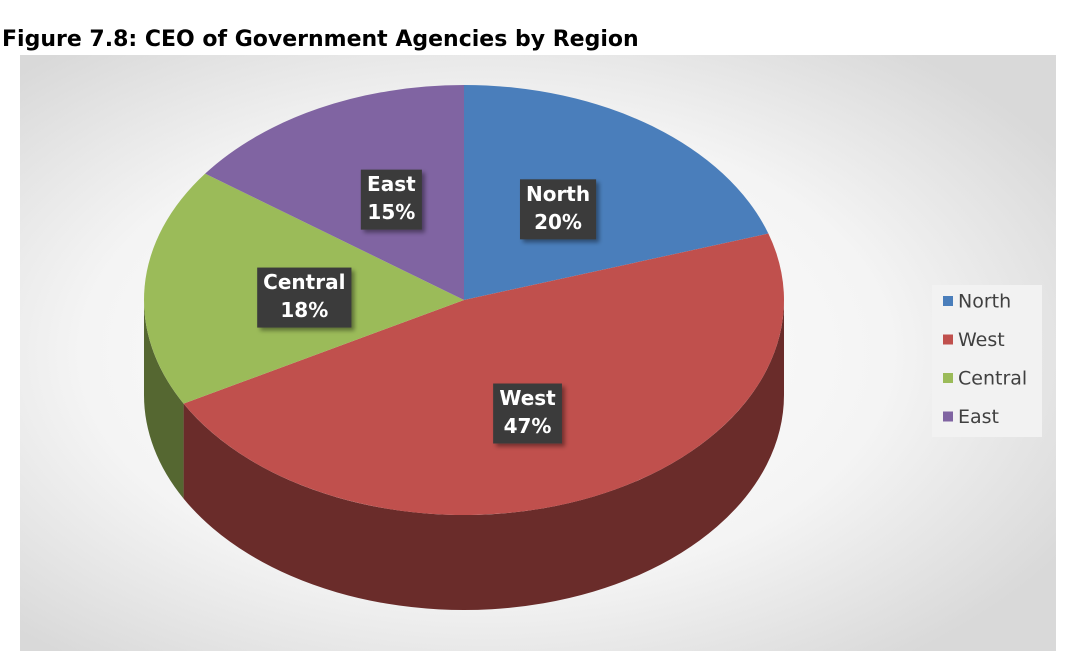  I want to click on data-label: Central 18%, so click(304, 297).